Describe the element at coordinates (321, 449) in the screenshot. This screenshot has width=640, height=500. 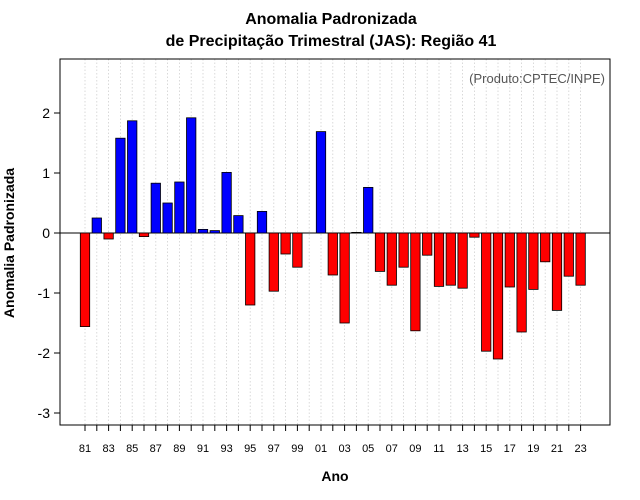
I see `x-tick-label: 01` at that location.